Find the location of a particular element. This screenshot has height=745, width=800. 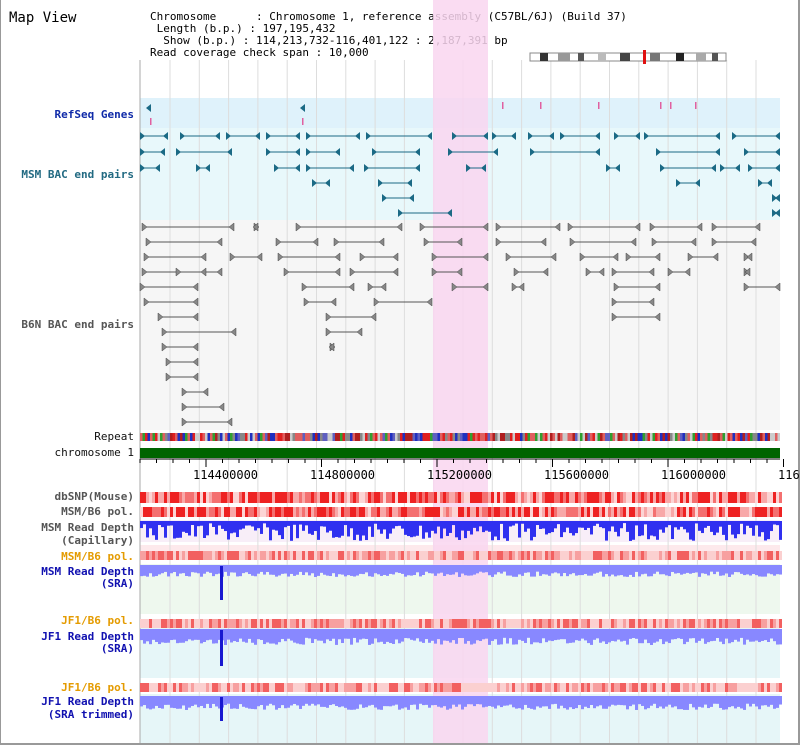

refseq-gene-tick is located at coordinates (661, 105).